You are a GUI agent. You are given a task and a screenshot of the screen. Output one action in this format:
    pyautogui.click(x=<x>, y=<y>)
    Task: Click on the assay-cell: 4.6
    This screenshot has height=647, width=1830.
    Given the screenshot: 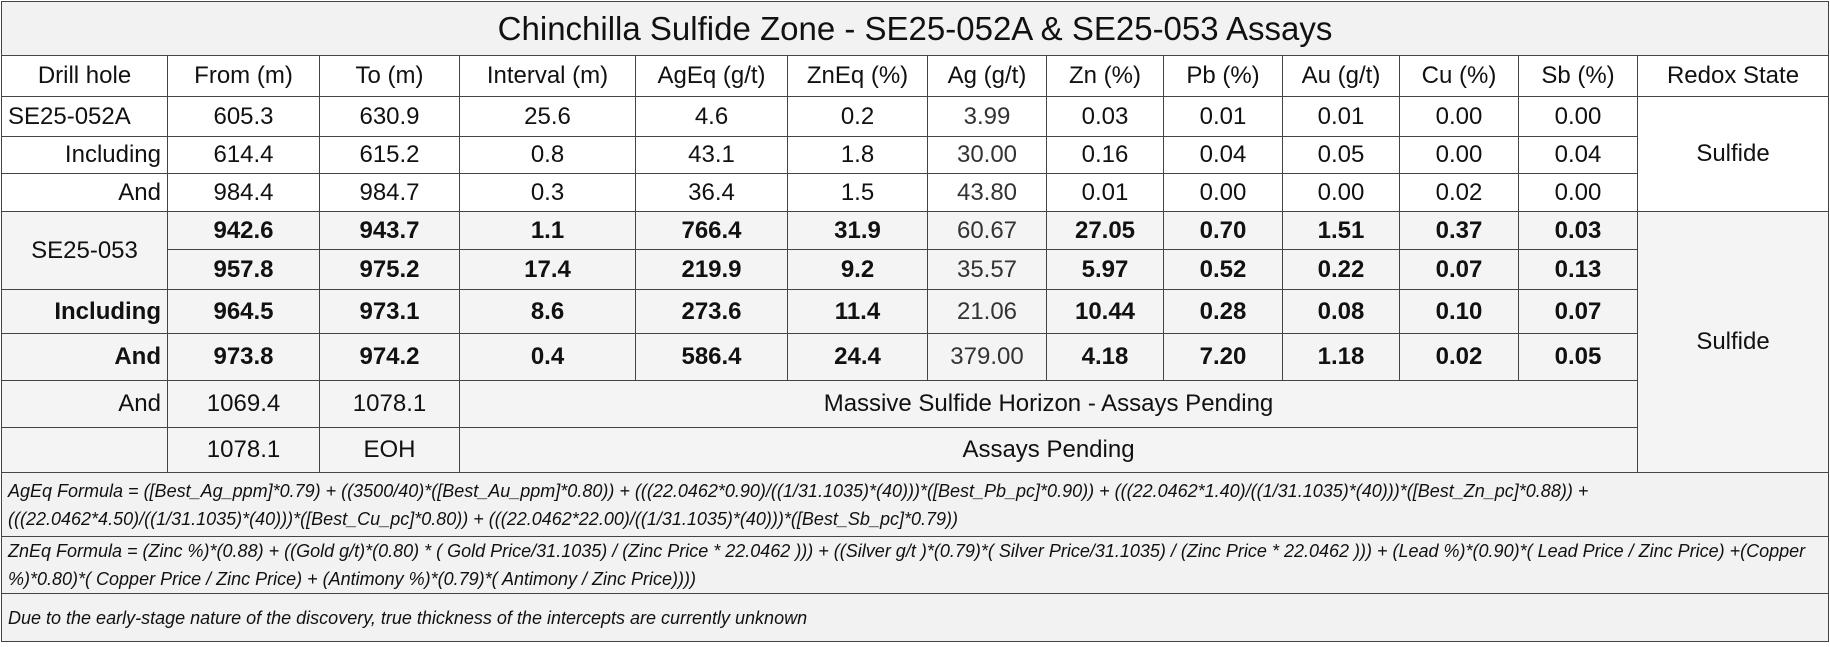 What is the action you would take?
    pyautogui.click(x=711, y=116)
    